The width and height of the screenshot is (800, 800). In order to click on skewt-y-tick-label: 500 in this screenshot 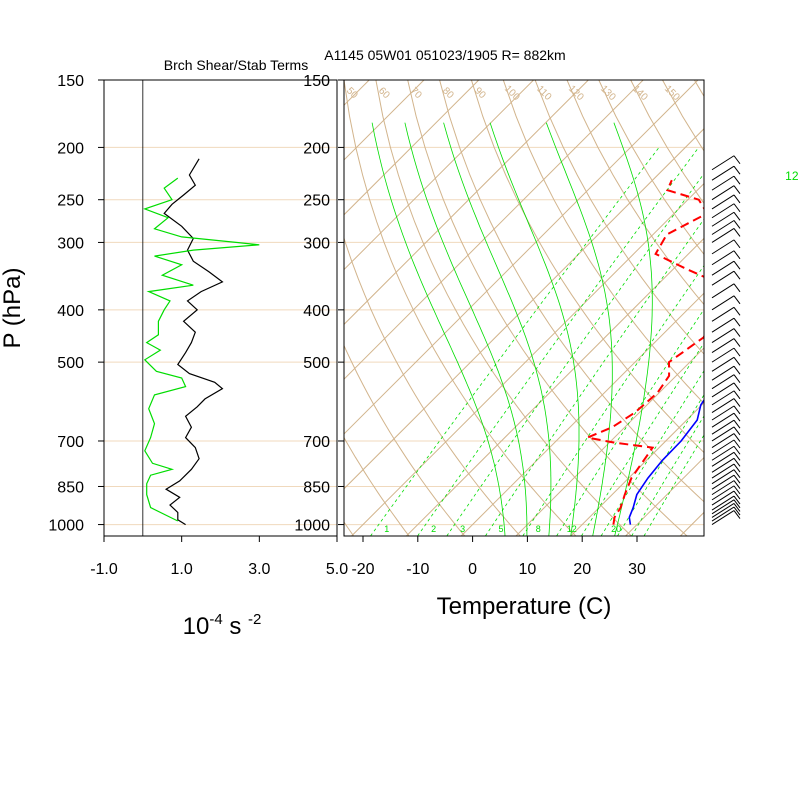, I will do `click(316, 363)`.